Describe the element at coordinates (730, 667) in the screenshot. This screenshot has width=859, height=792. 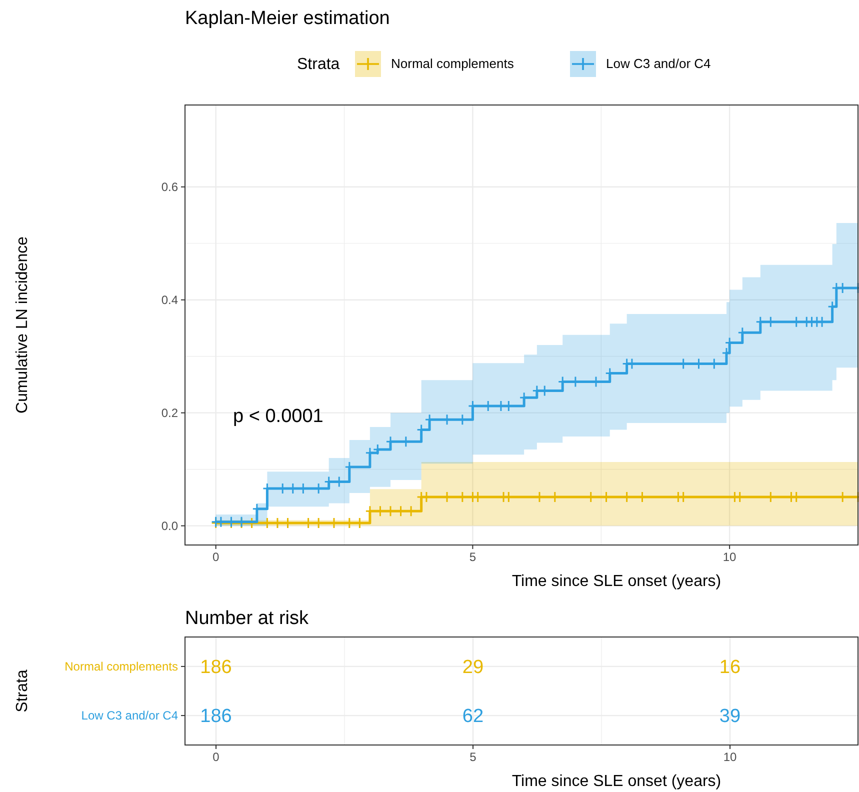
I see `data-label: 16` at that location.